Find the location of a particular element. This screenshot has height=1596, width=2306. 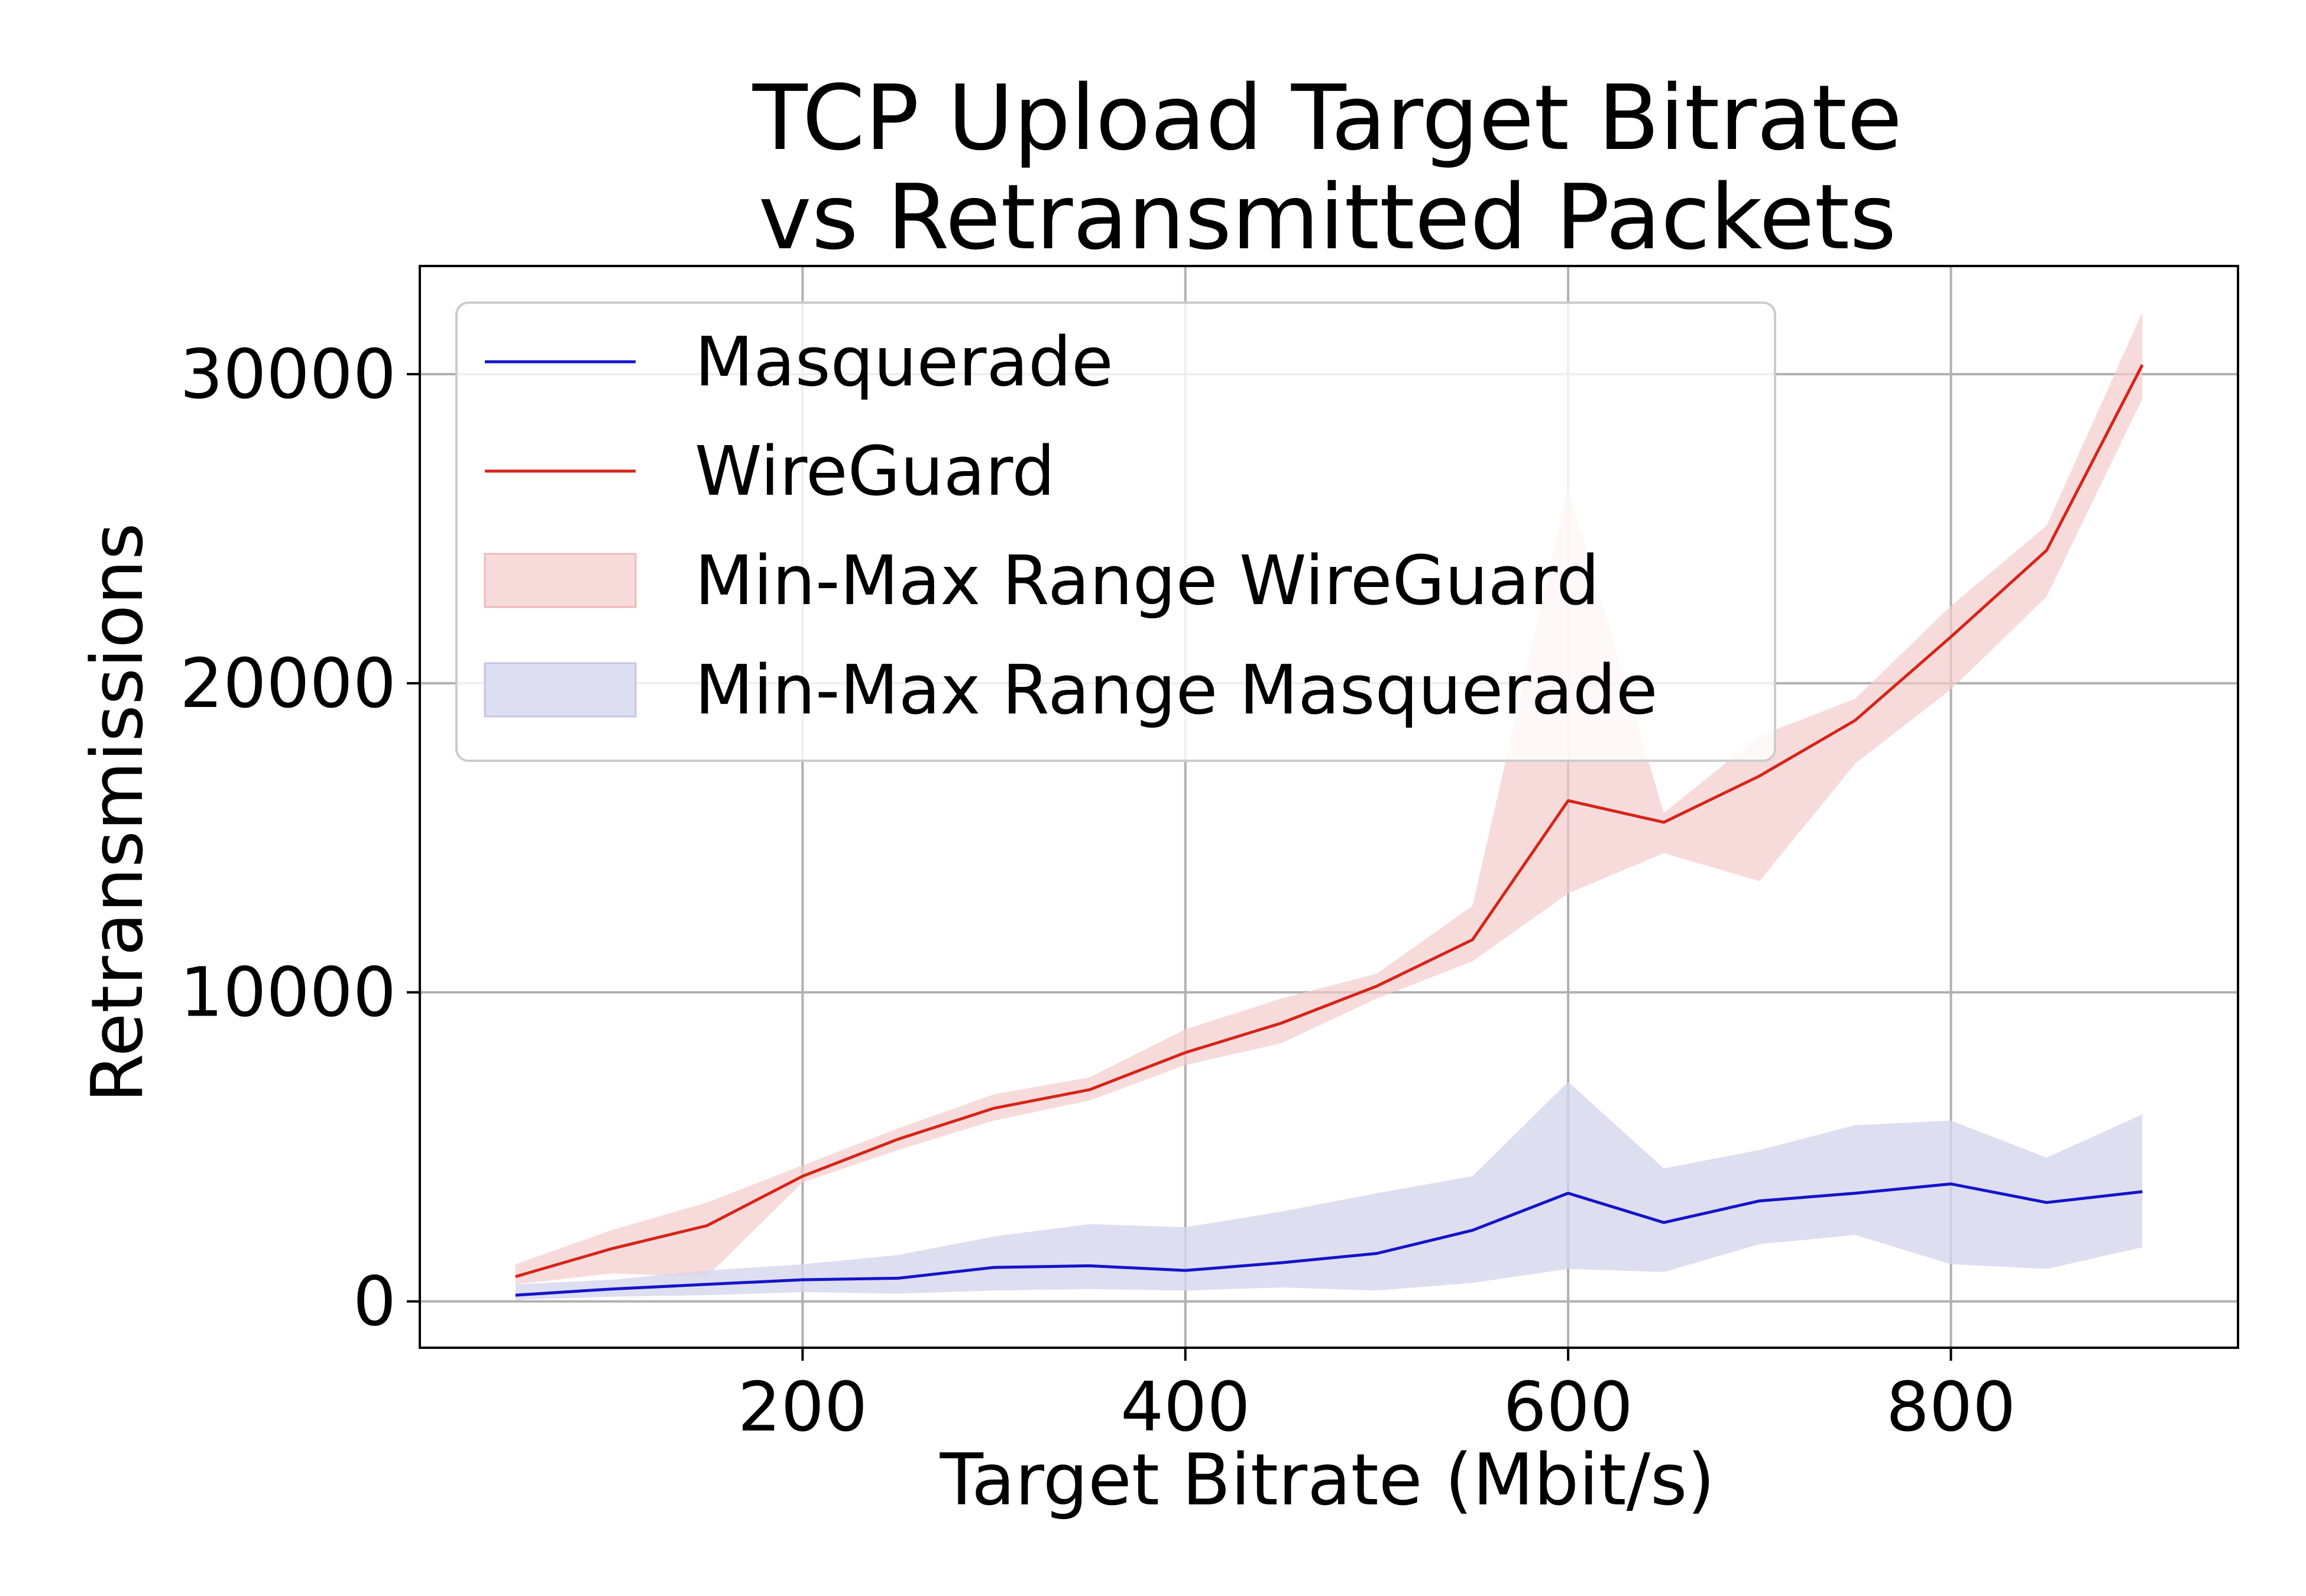

x-axis-label: Target Bitrate (Mbit/s) is located at coordinates (1327, 1480).